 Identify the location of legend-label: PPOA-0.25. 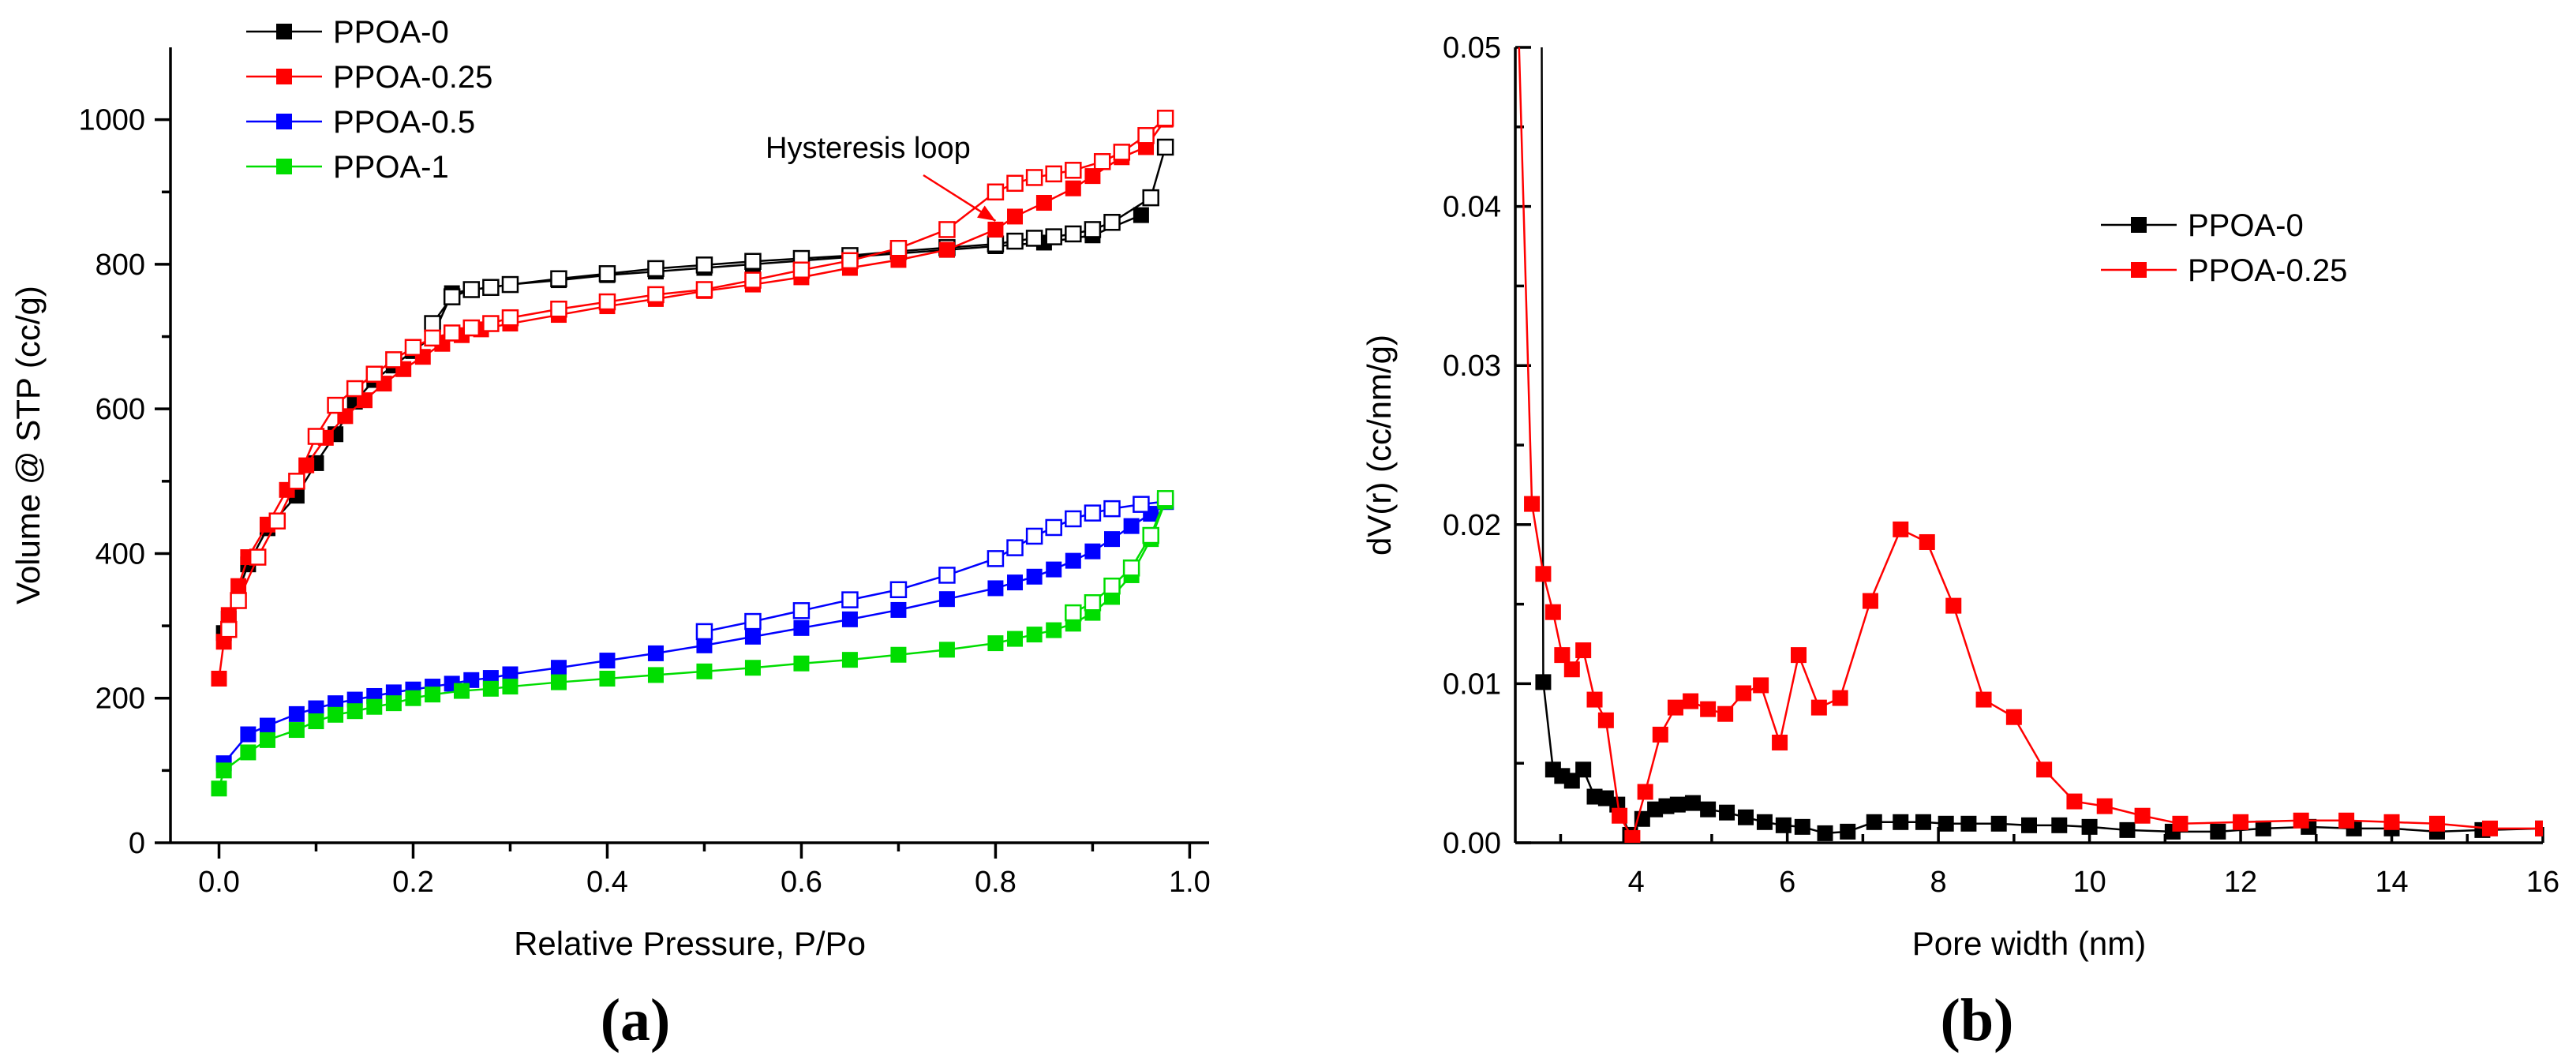
(412, 77).